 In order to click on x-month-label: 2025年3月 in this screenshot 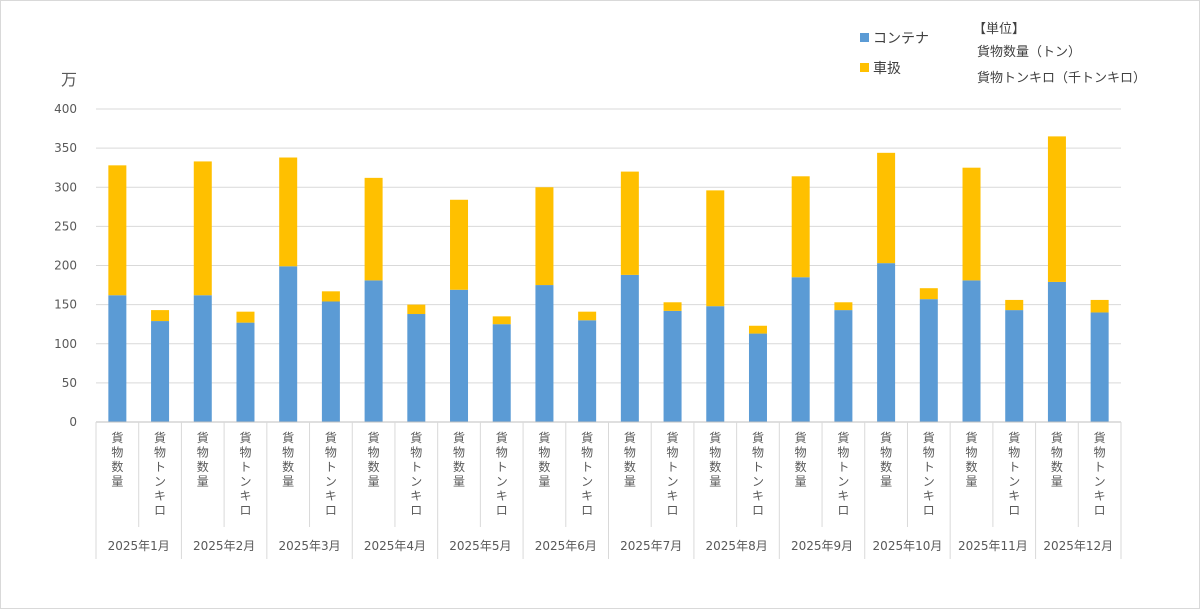, I will do `click(309, 546)`.